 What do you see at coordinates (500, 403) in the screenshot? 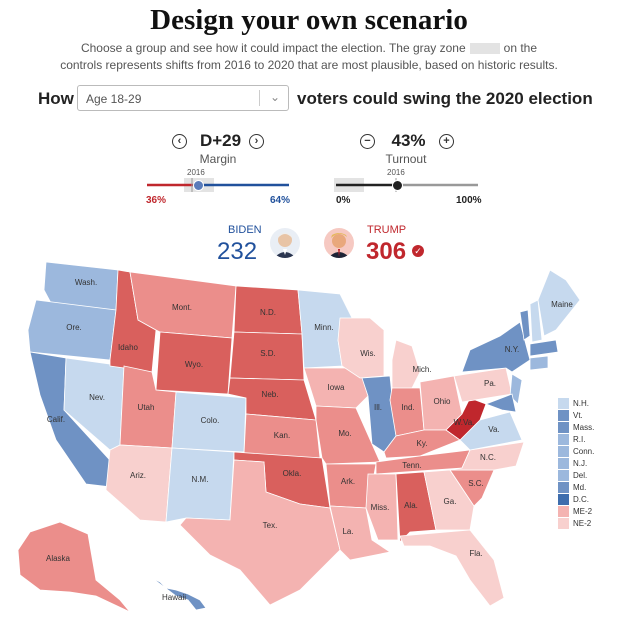
I see `state-md` at bounding box center [500, 403].